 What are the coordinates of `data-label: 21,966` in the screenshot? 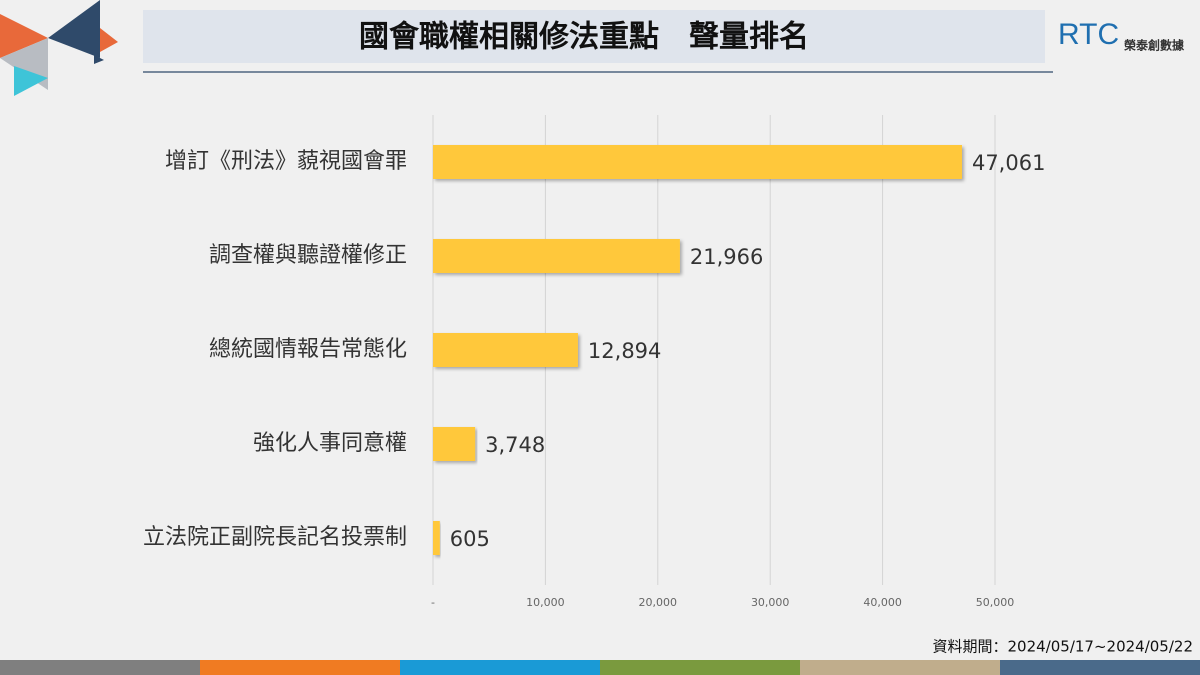 It's located at (726, 257).